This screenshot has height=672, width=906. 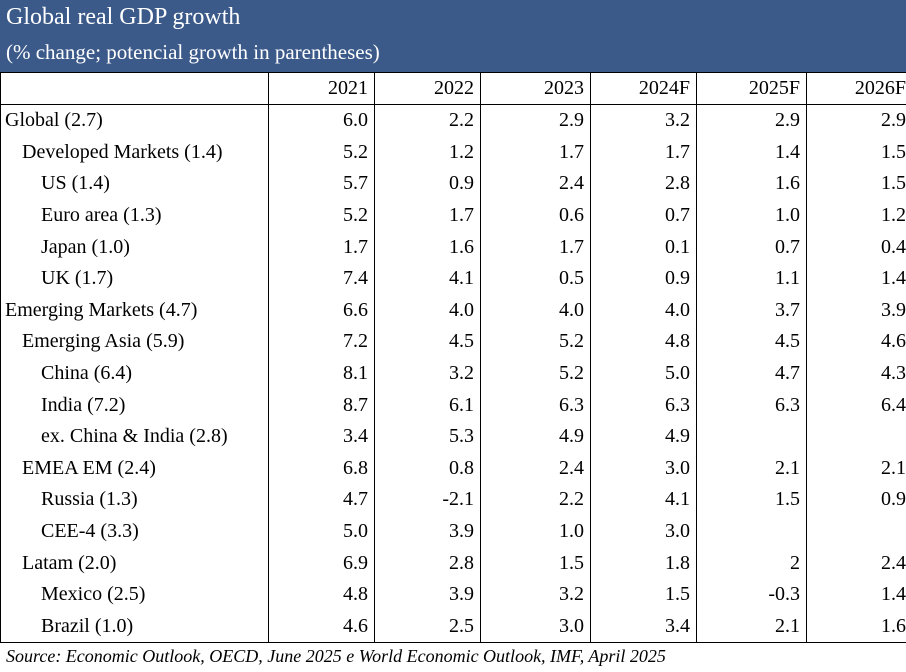 I want to click on row-label: Japan (1.0), so click(x=134, y=247).